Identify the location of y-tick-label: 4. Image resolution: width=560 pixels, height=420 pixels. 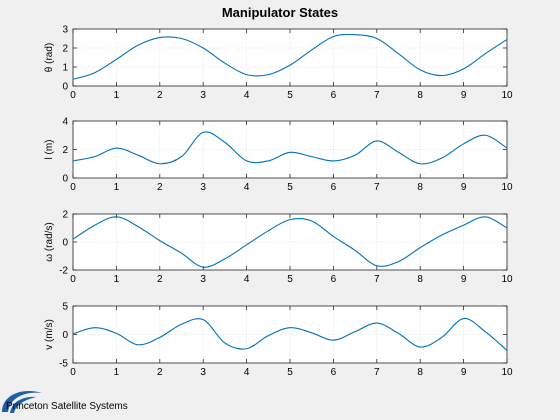
(65, 122).